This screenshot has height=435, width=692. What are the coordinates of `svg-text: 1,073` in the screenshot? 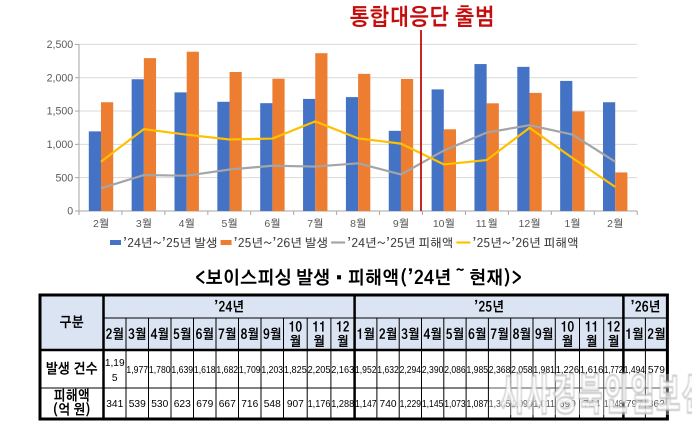 It's located at (455, 404).